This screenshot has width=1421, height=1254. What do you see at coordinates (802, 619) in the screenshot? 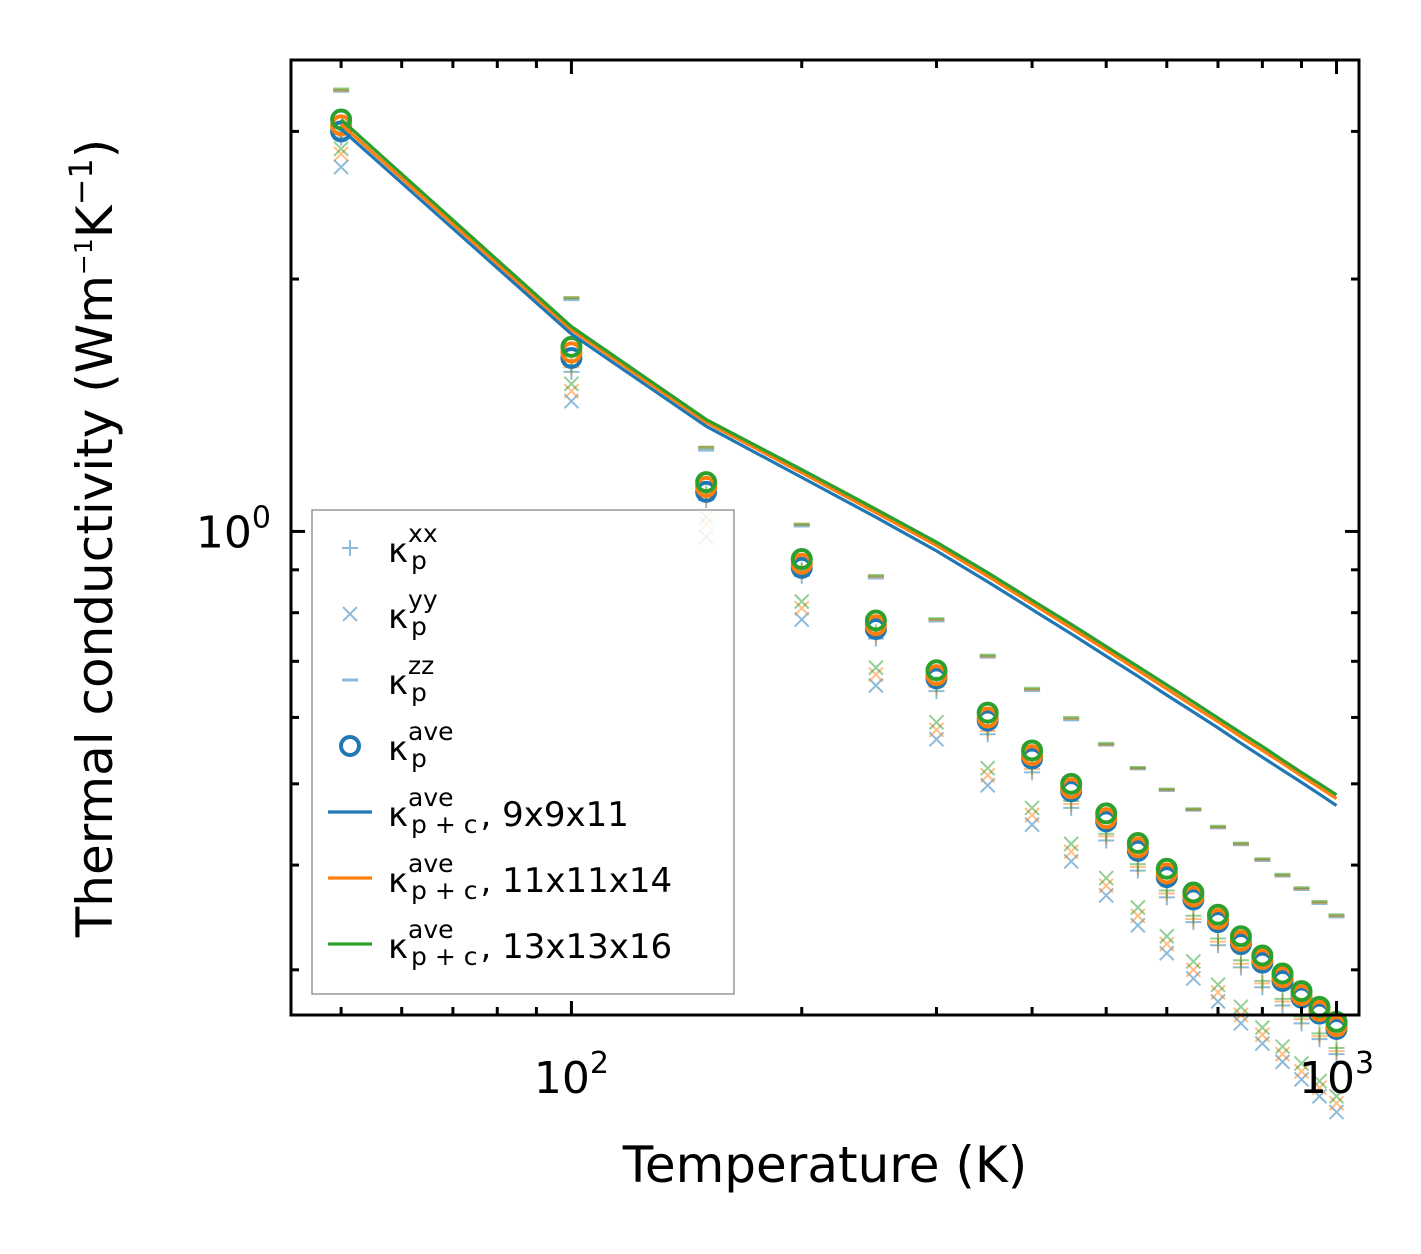
I see `point--p-yy-9x9x11-200` at bounding box center [802, 619].